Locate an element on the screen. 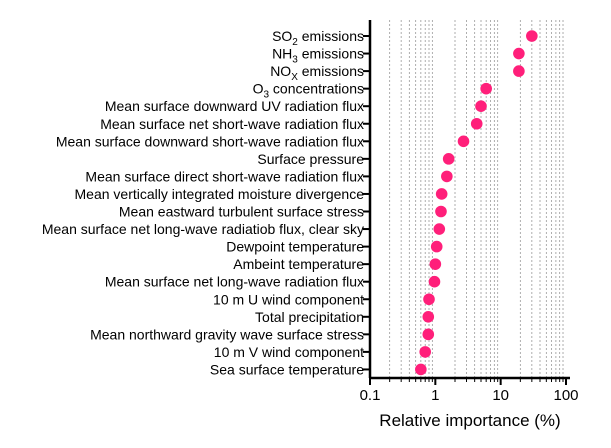  x-tick-label: 1 is located at coordinates (435, 395).